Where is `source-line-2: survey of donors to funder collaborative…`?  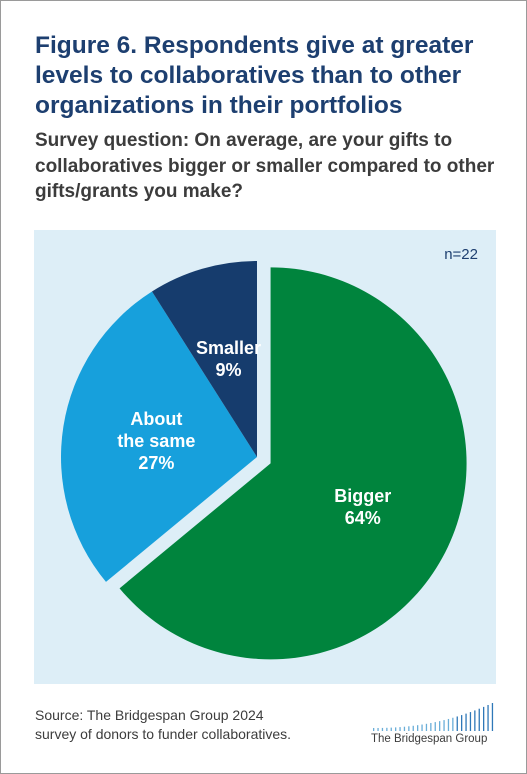 source-line-2: survey of donors to funder collaborative… is located at coordinates (163, 734).